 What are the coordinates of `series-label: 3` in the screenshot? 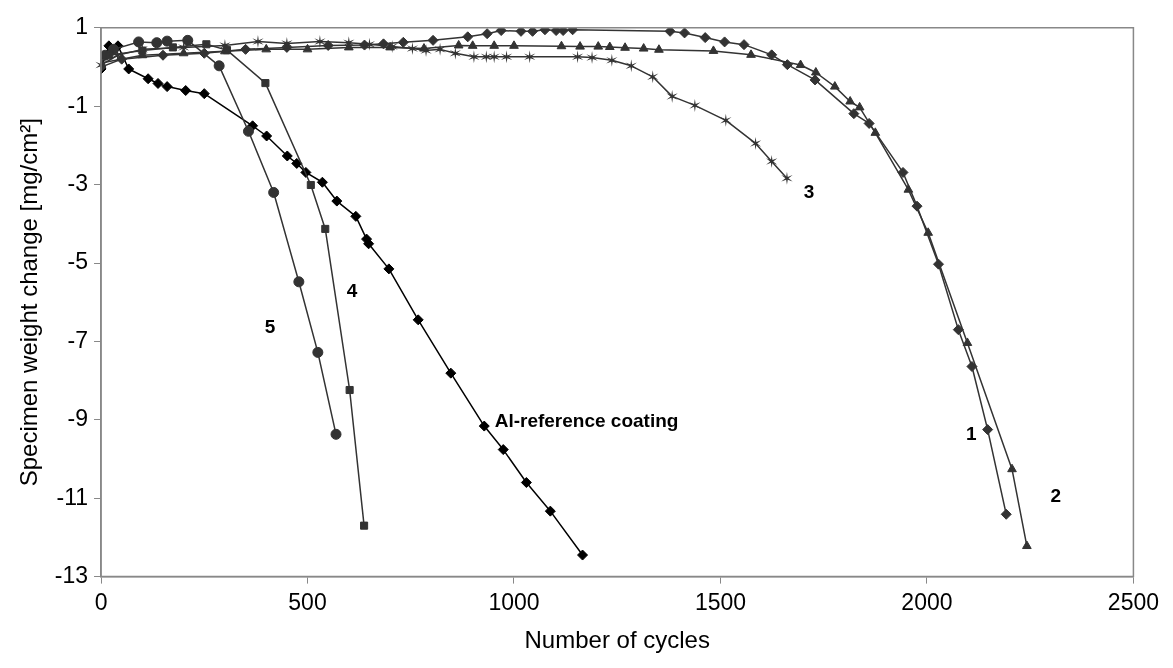 It's located at (809, 191).